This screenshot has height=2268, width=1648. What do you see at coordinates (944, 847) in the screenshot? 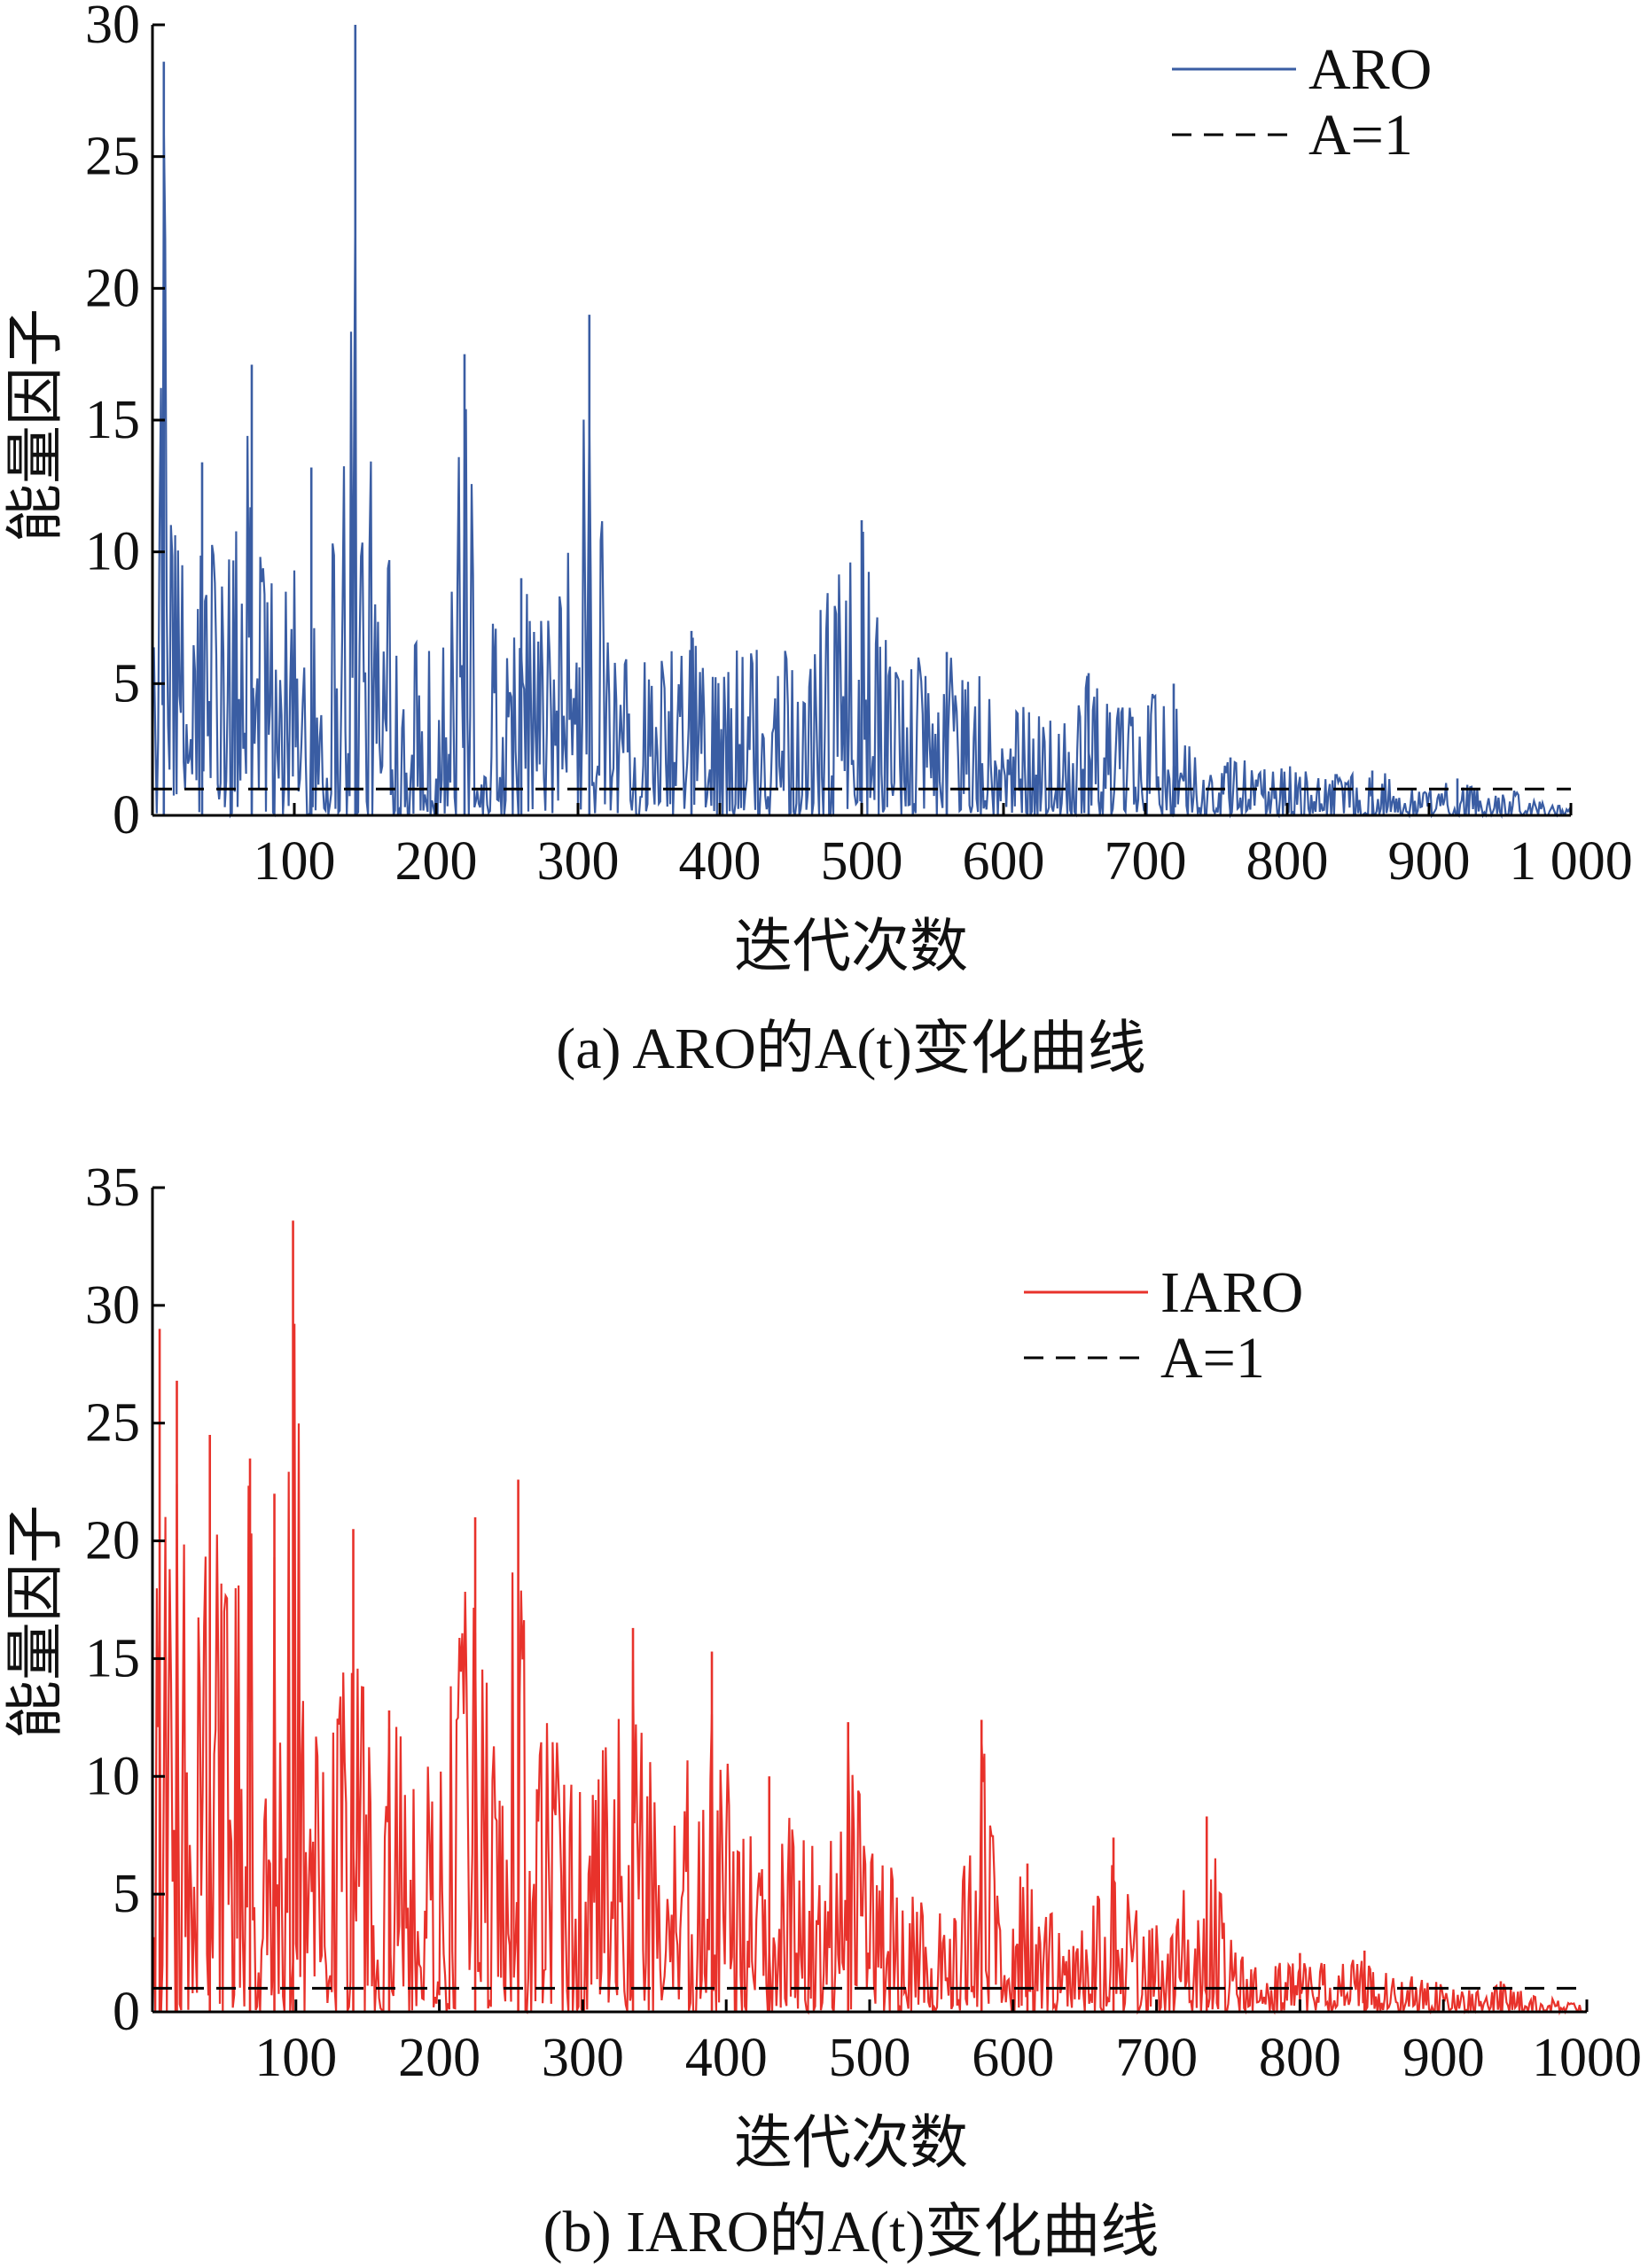
I see `x-ticks: 100 200 300 400 500 600 700 800 900 1 000` at bounding box center [944, 847].